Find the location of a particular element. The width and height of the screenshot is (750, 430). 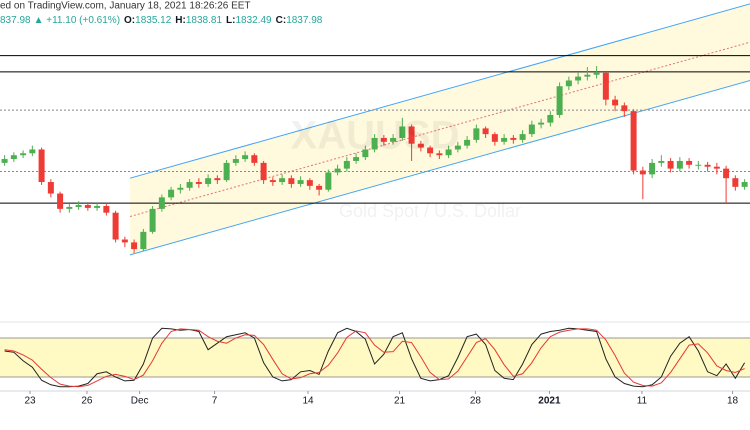

x-tick-label: Dec is located at coordinates (140, 401).